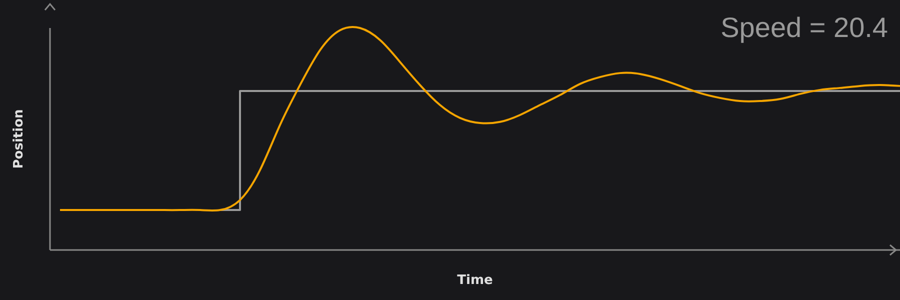 The width and height of the screenshot is (900, 300). What do you see at coordinates (804, 28) in the screenshot?
I see `annotation: Speed = 20.4` at bounding box center [804, 28].